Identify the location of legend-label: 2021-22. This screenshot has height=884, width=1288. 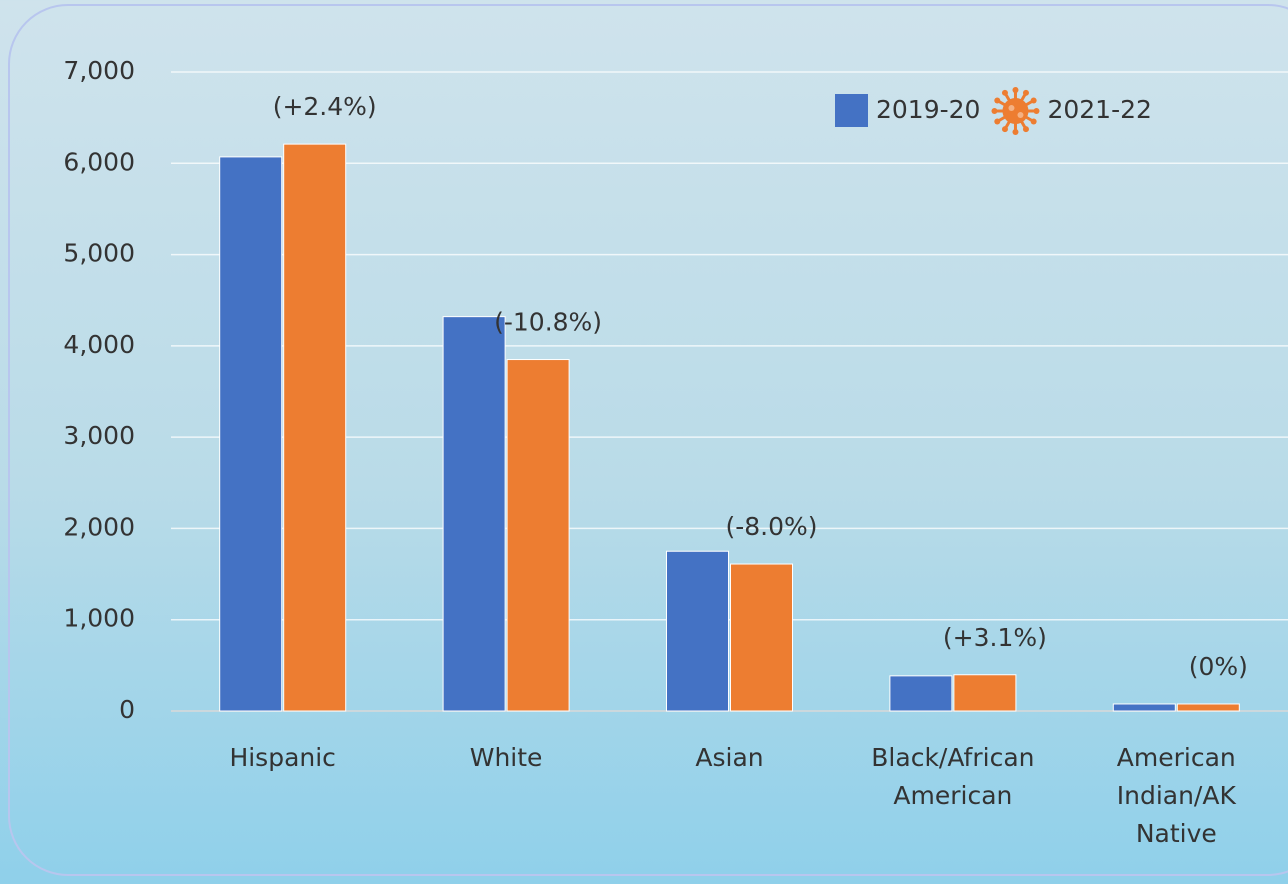
(1099, 109).